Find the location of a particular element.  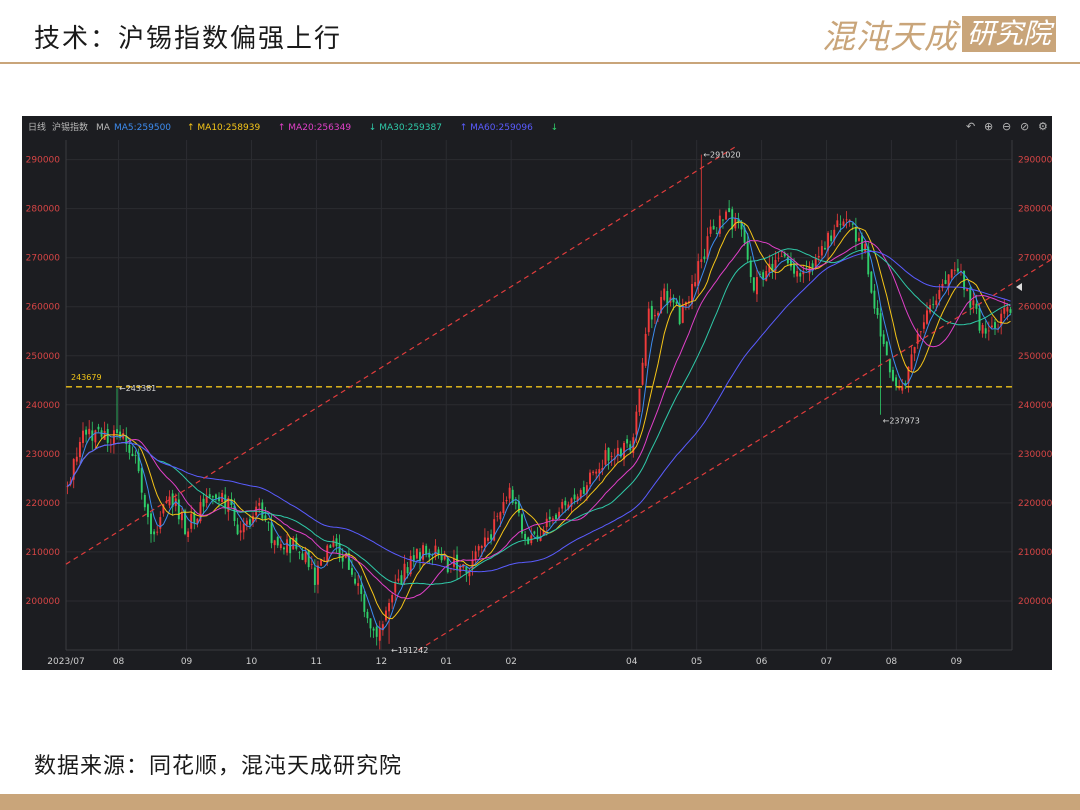

extreme-label: ←291020 is located at coordinates (721, 155).